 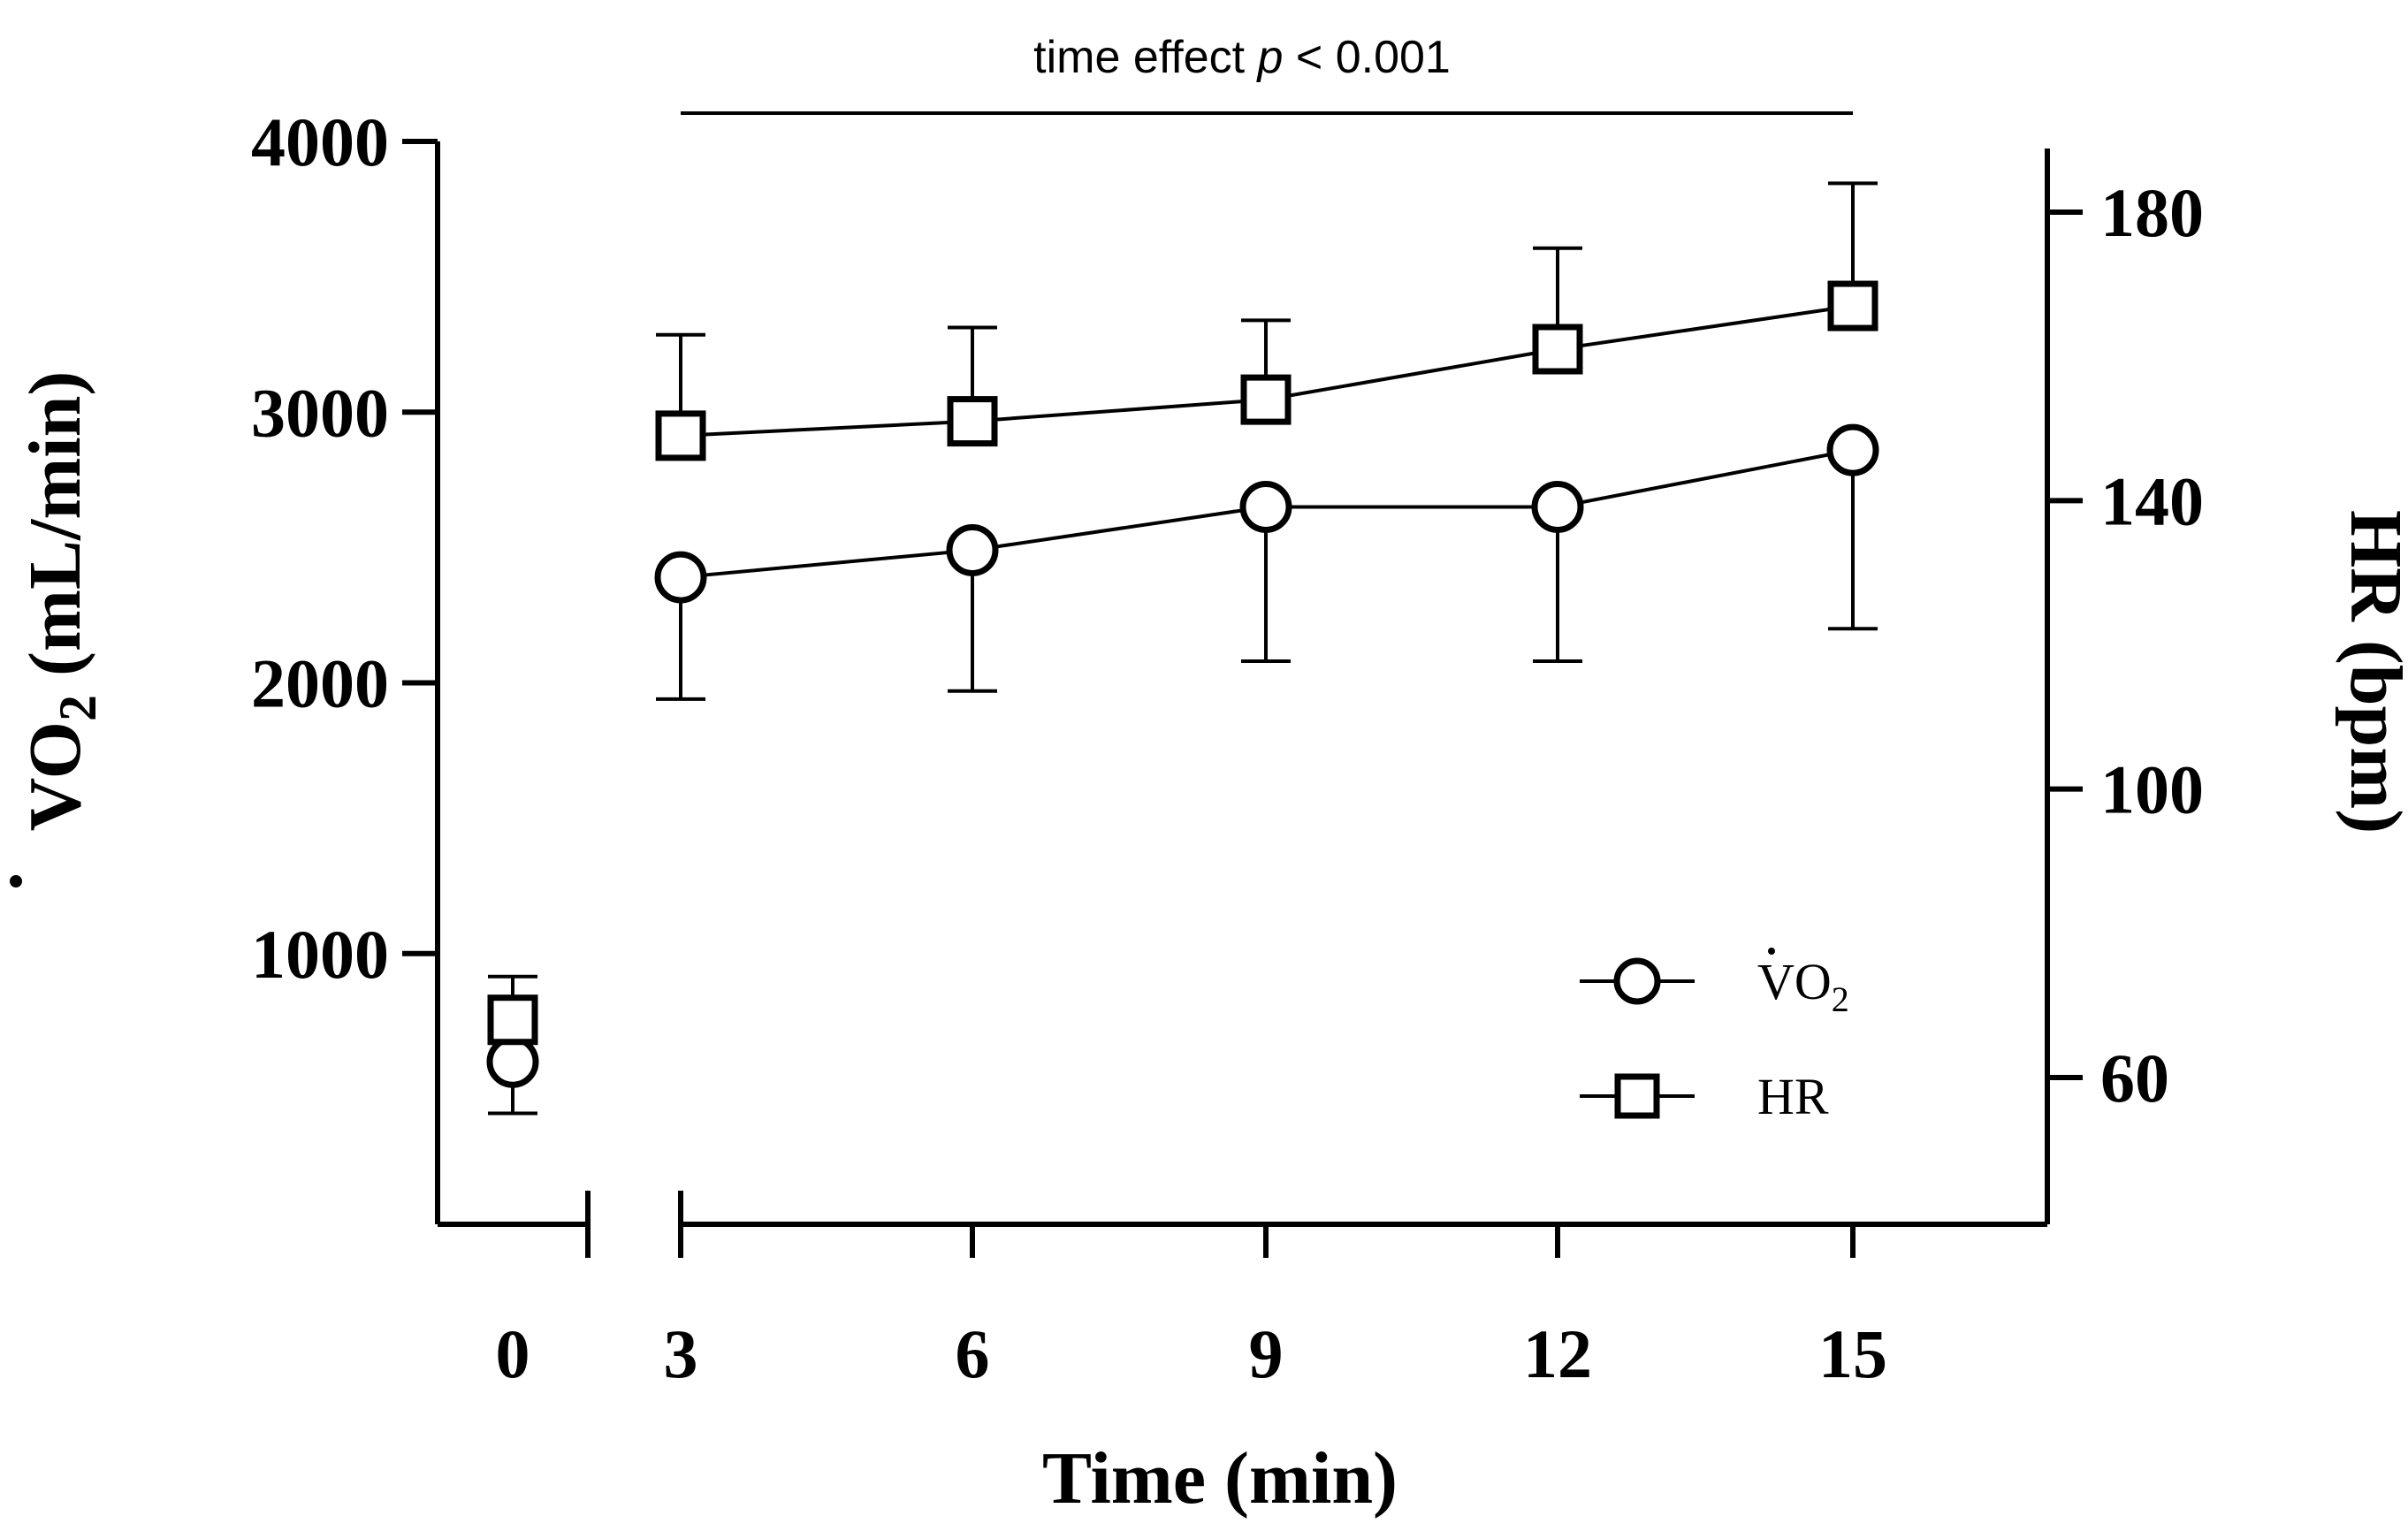 I want to click on y-left-tick-label: 1000, so click(x=320, y=954).